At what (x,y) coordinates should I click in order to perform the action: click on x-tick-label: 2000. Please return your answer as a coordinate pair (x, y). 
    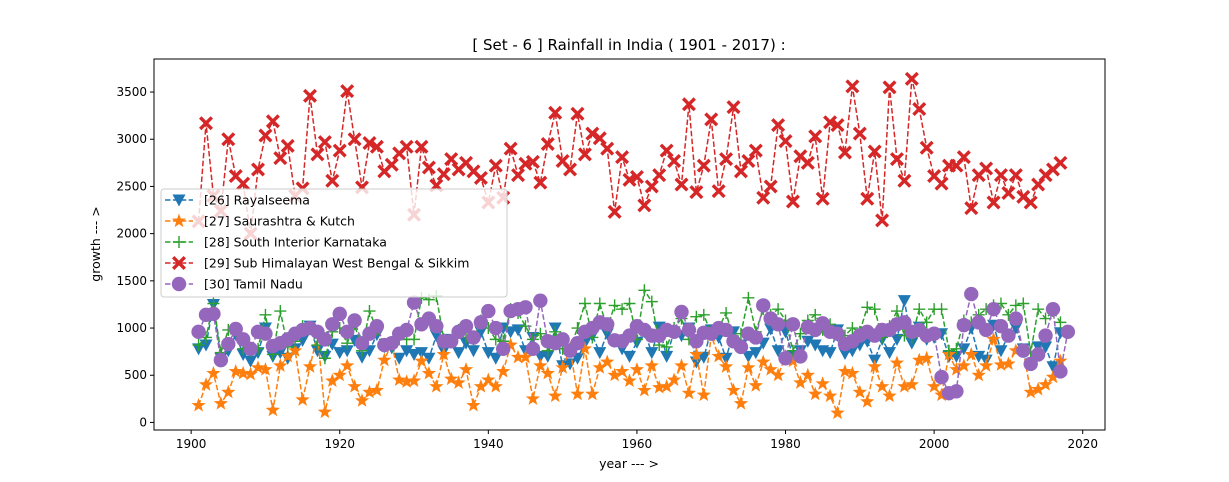
    Looking at the image, I should click on (934, 444).